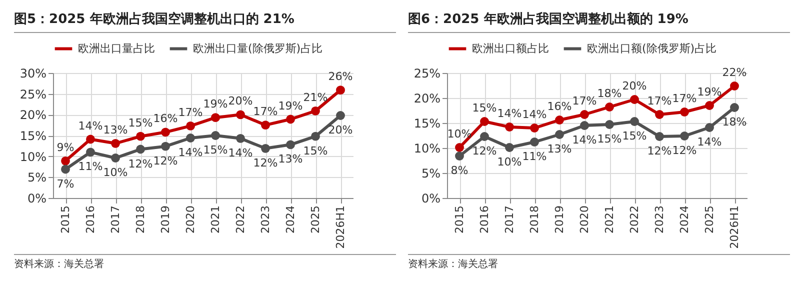 The image size is (801, 297). I want to click on y-tick-label: 25%, so click(427, 73).